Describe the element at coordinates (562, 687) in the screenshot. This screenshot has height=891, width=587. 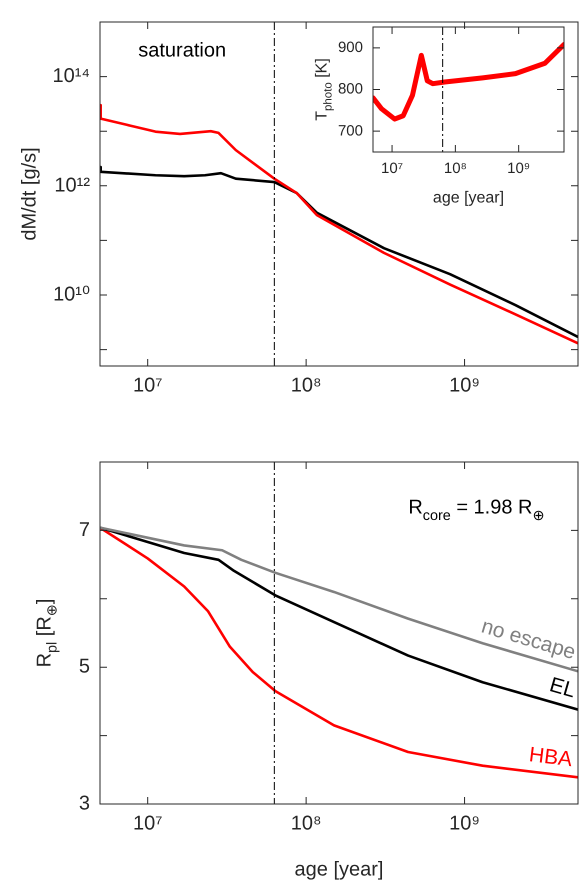
I see `text: EL` at that location.